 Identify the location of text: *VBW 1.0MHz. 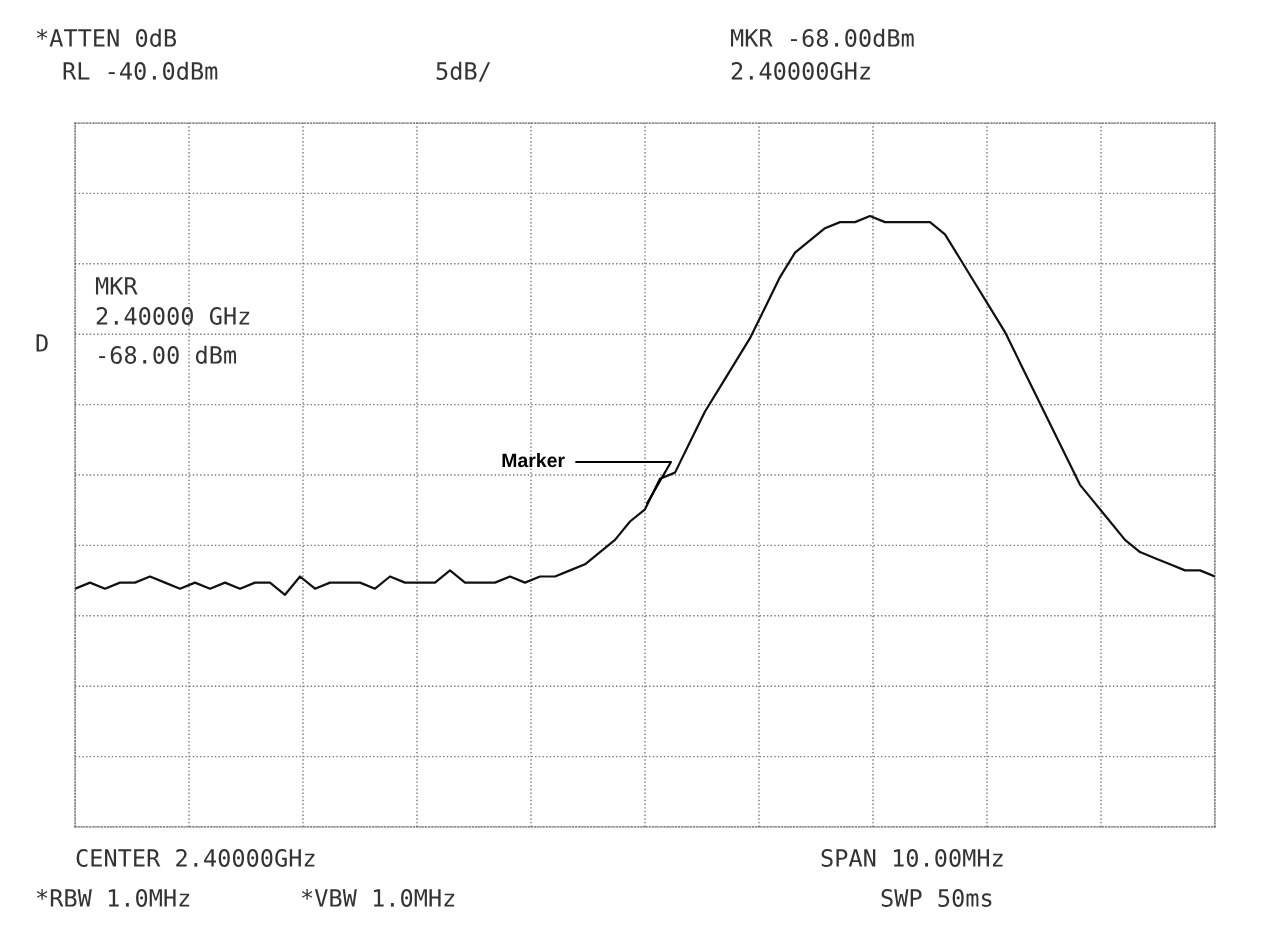
(378, 898).